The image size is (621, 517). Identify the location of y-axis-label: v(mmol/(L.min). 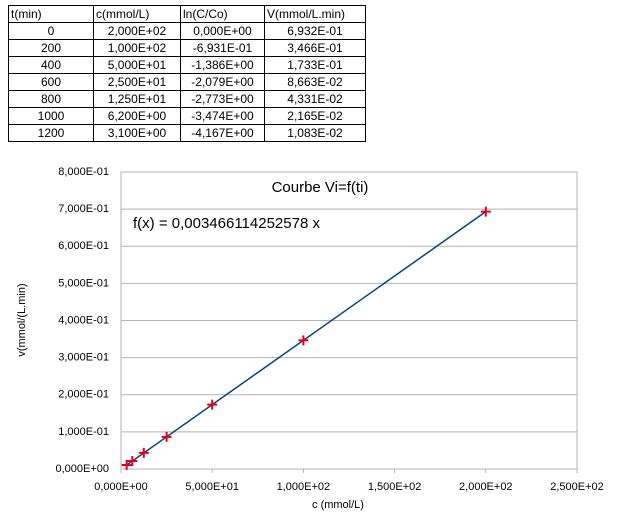
(22, 319).